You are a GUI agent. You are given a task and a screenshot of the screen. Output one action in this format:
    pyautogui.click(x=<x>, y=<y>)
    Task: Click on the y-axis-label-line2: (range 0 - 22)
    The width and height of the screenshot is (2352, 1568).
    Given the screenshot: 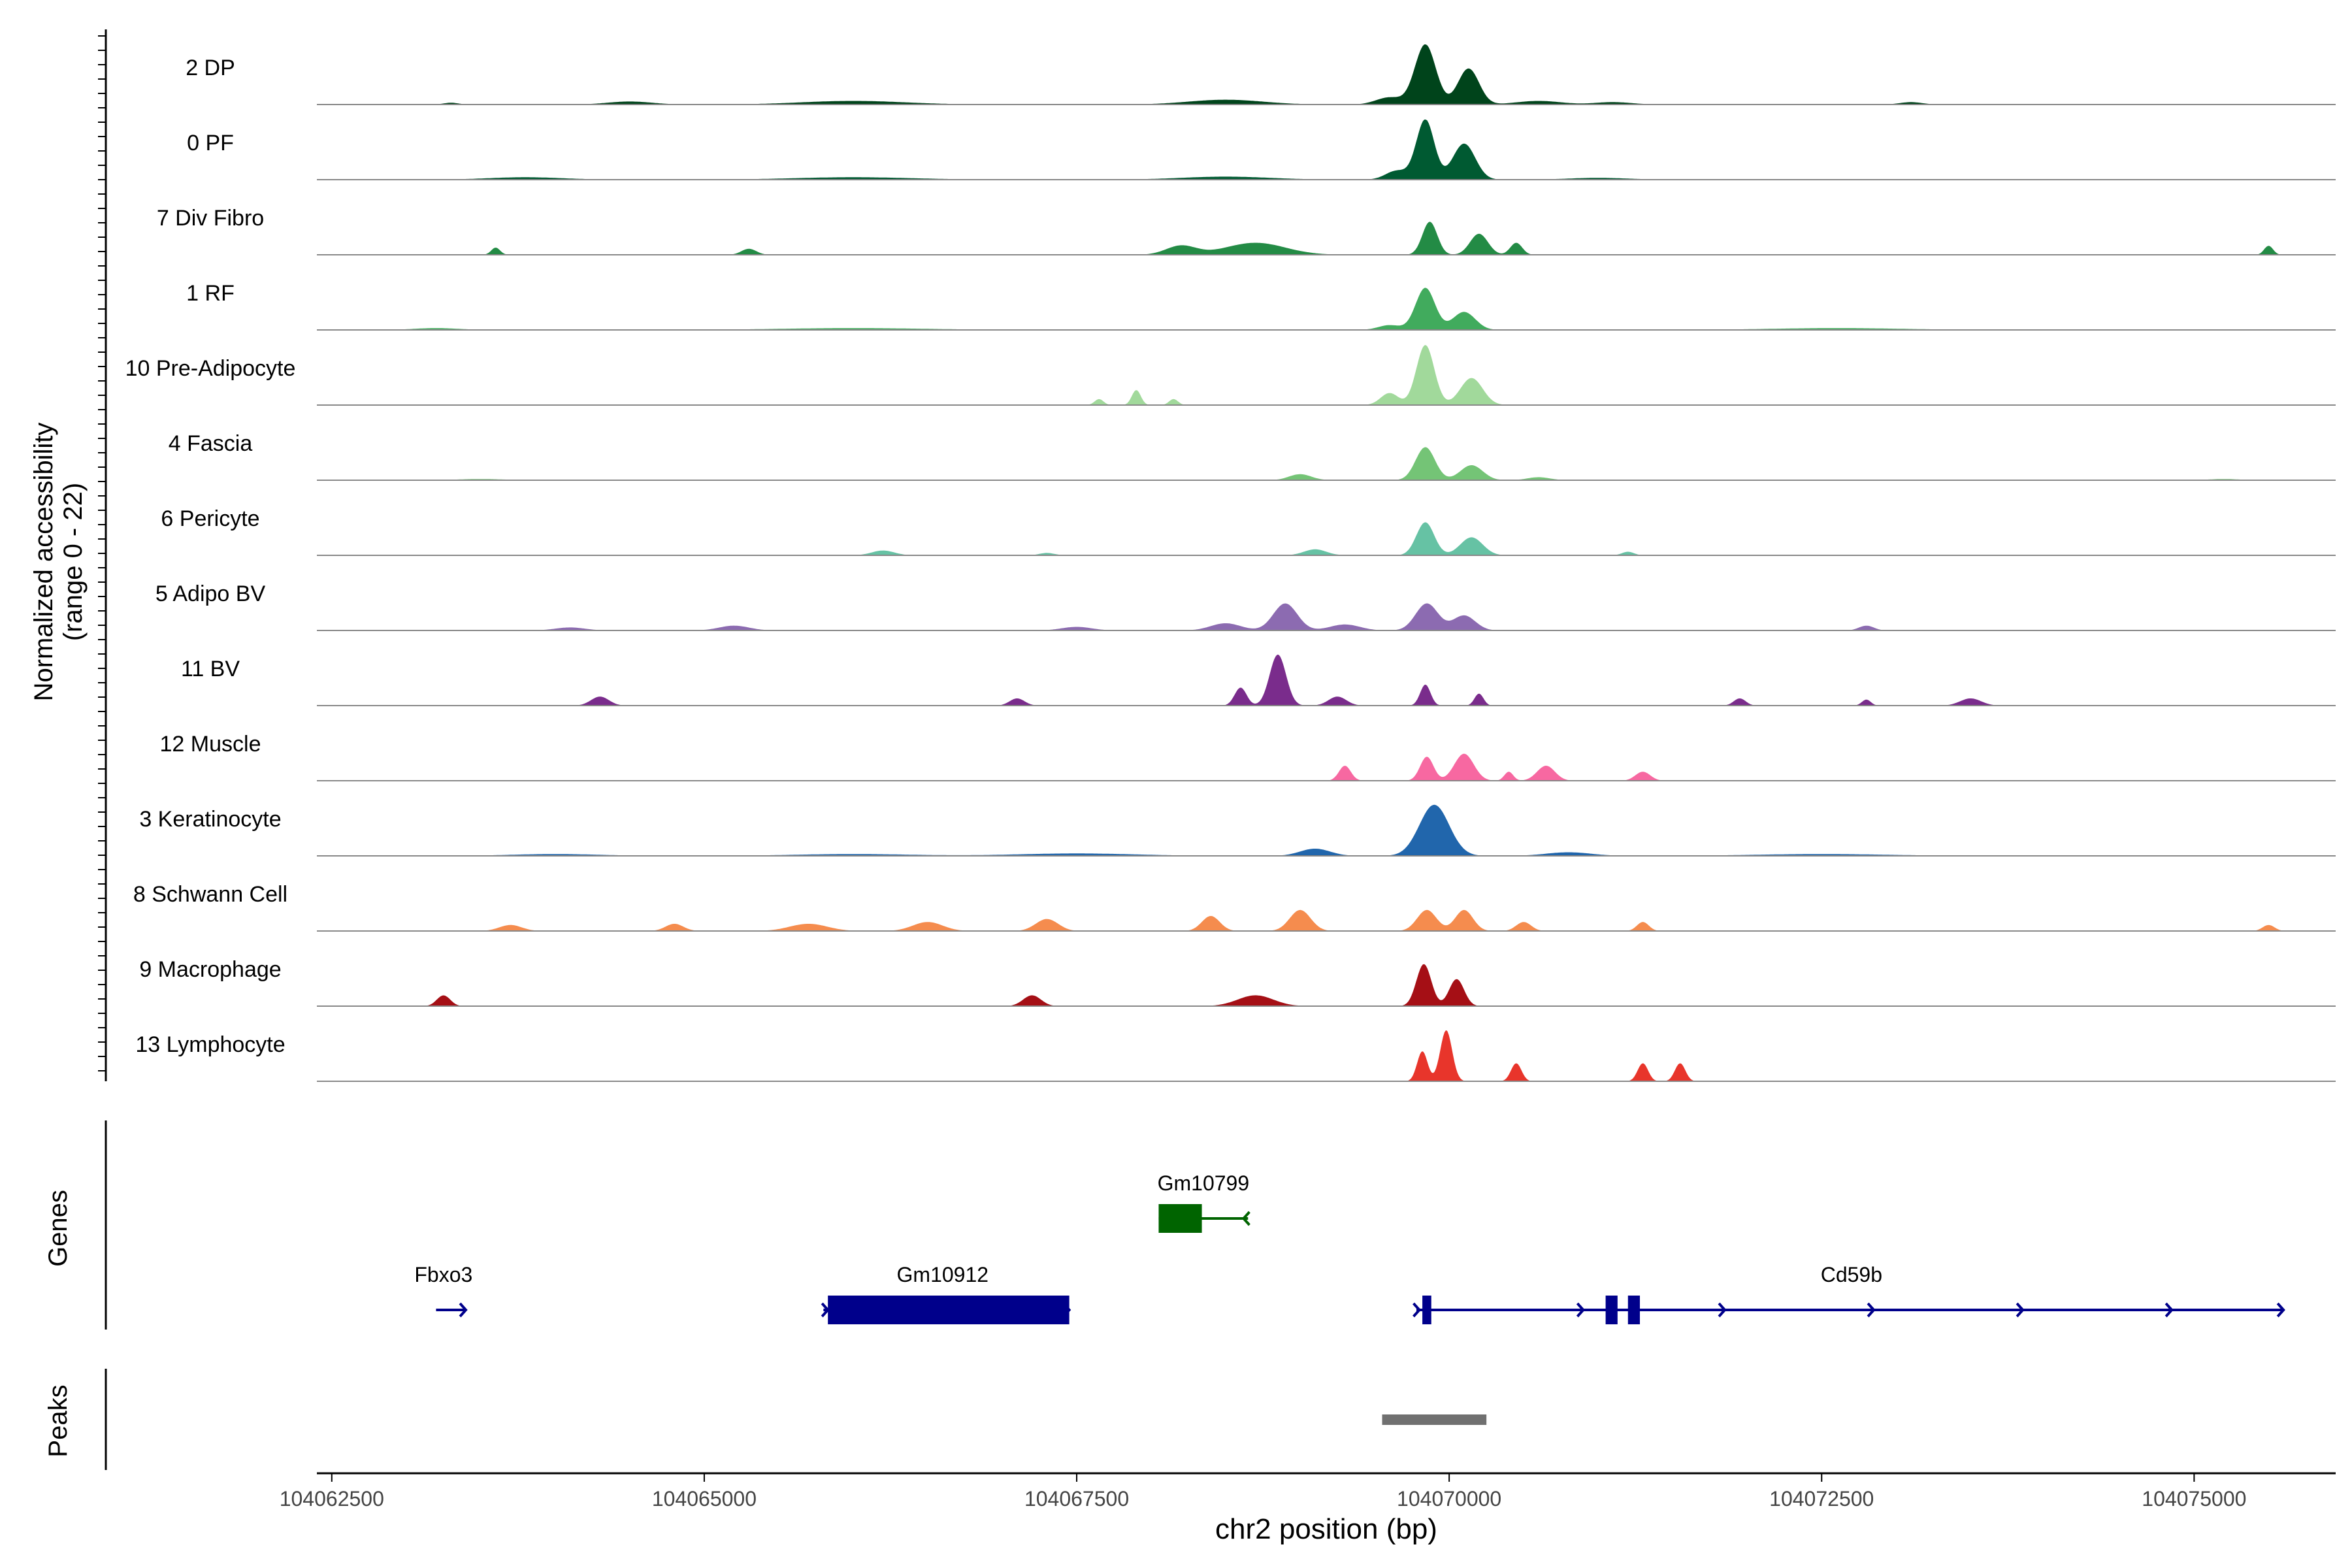 What is the action you would take?
    pyautogui.click(x=73, y=562)
    